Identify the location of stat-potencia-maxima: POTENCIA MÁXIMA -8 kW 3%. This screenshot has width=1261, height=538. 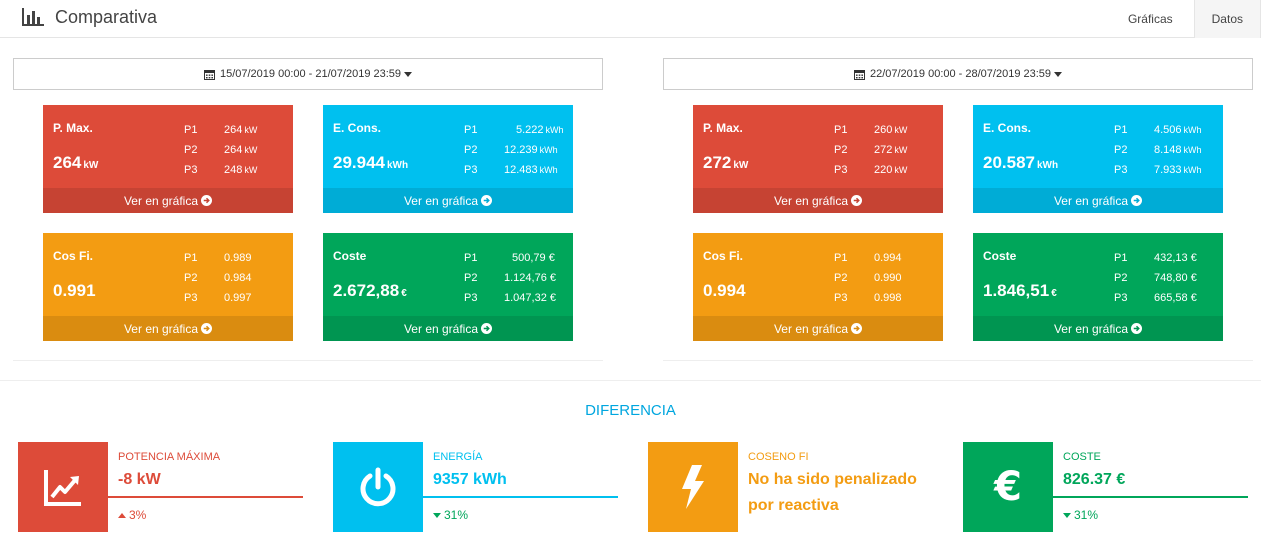
(160, 487).